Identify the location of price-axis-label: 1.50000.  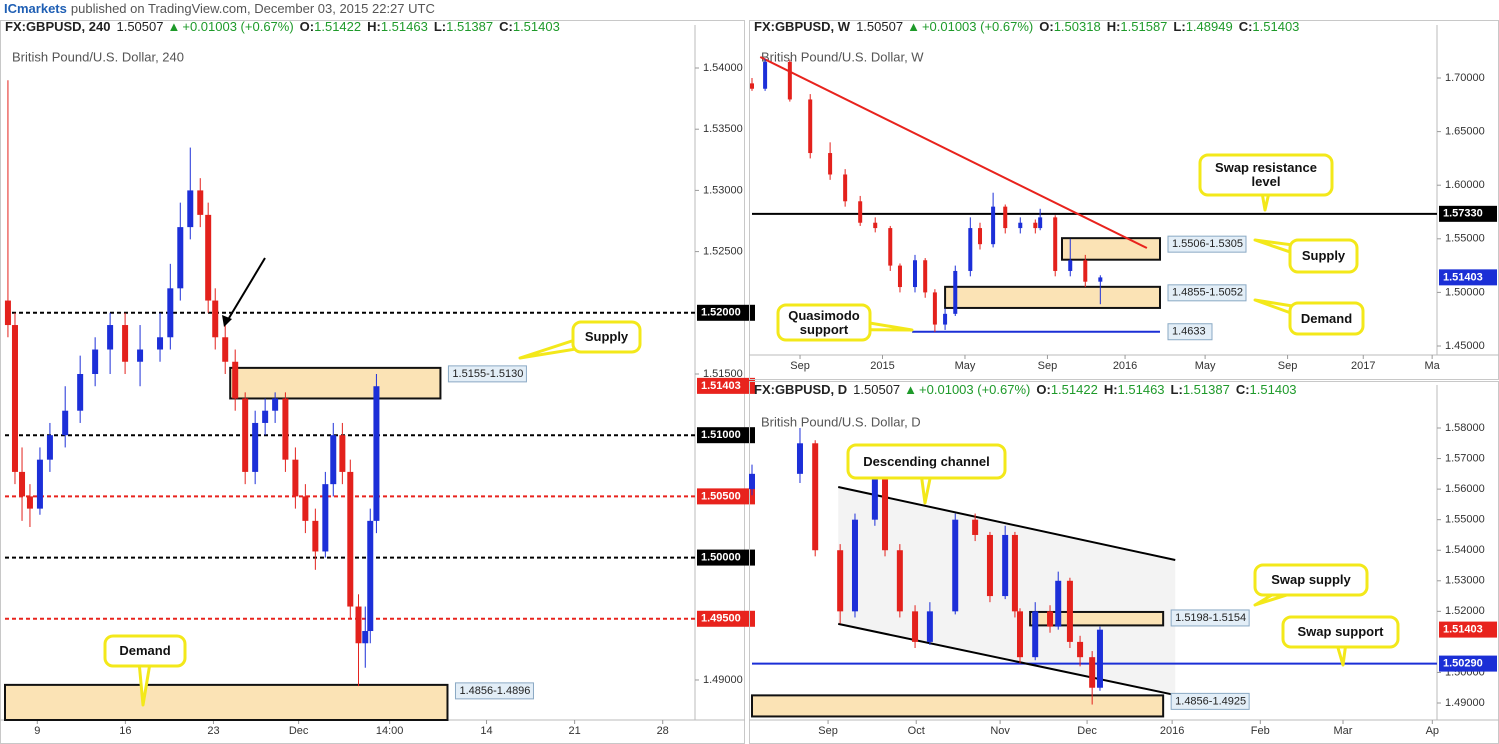
(721, 557).